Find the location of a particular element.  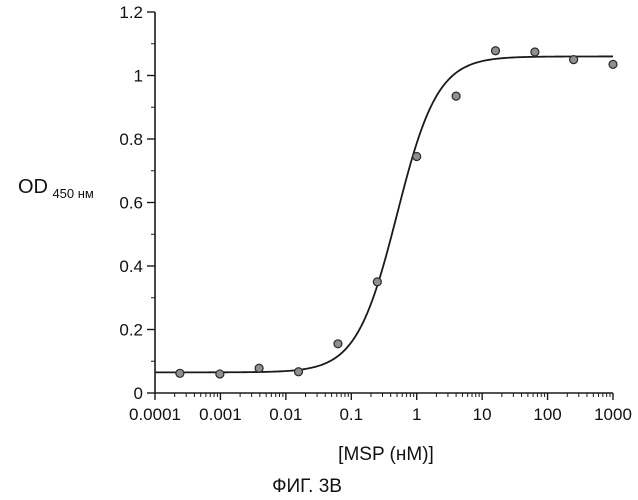

y-axis-title: OD 450 нм is located at coordinates (56, 188).